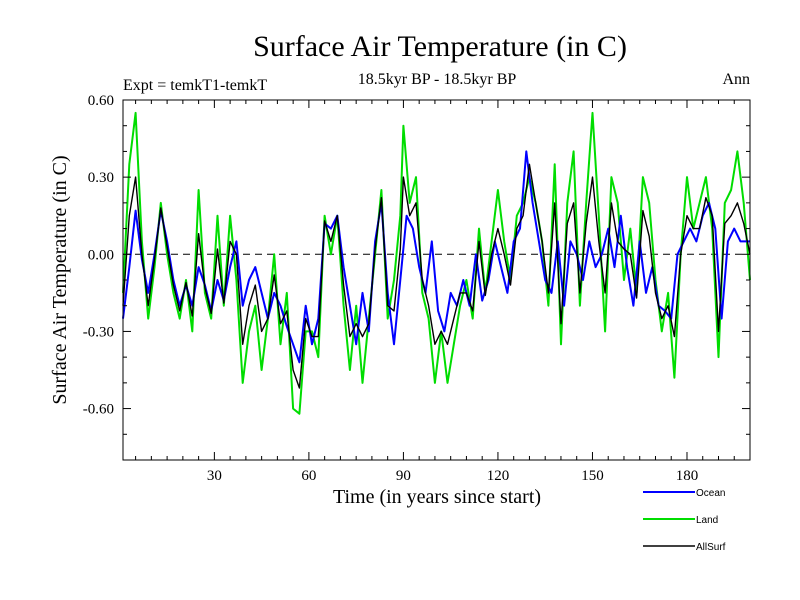 The width and height of the screenshot is (800, 600). What do you see at coordinates (684, 520) in the screenshot?
I see `legend: Ocean Land AllSurf` at bounding box center [684, 520].